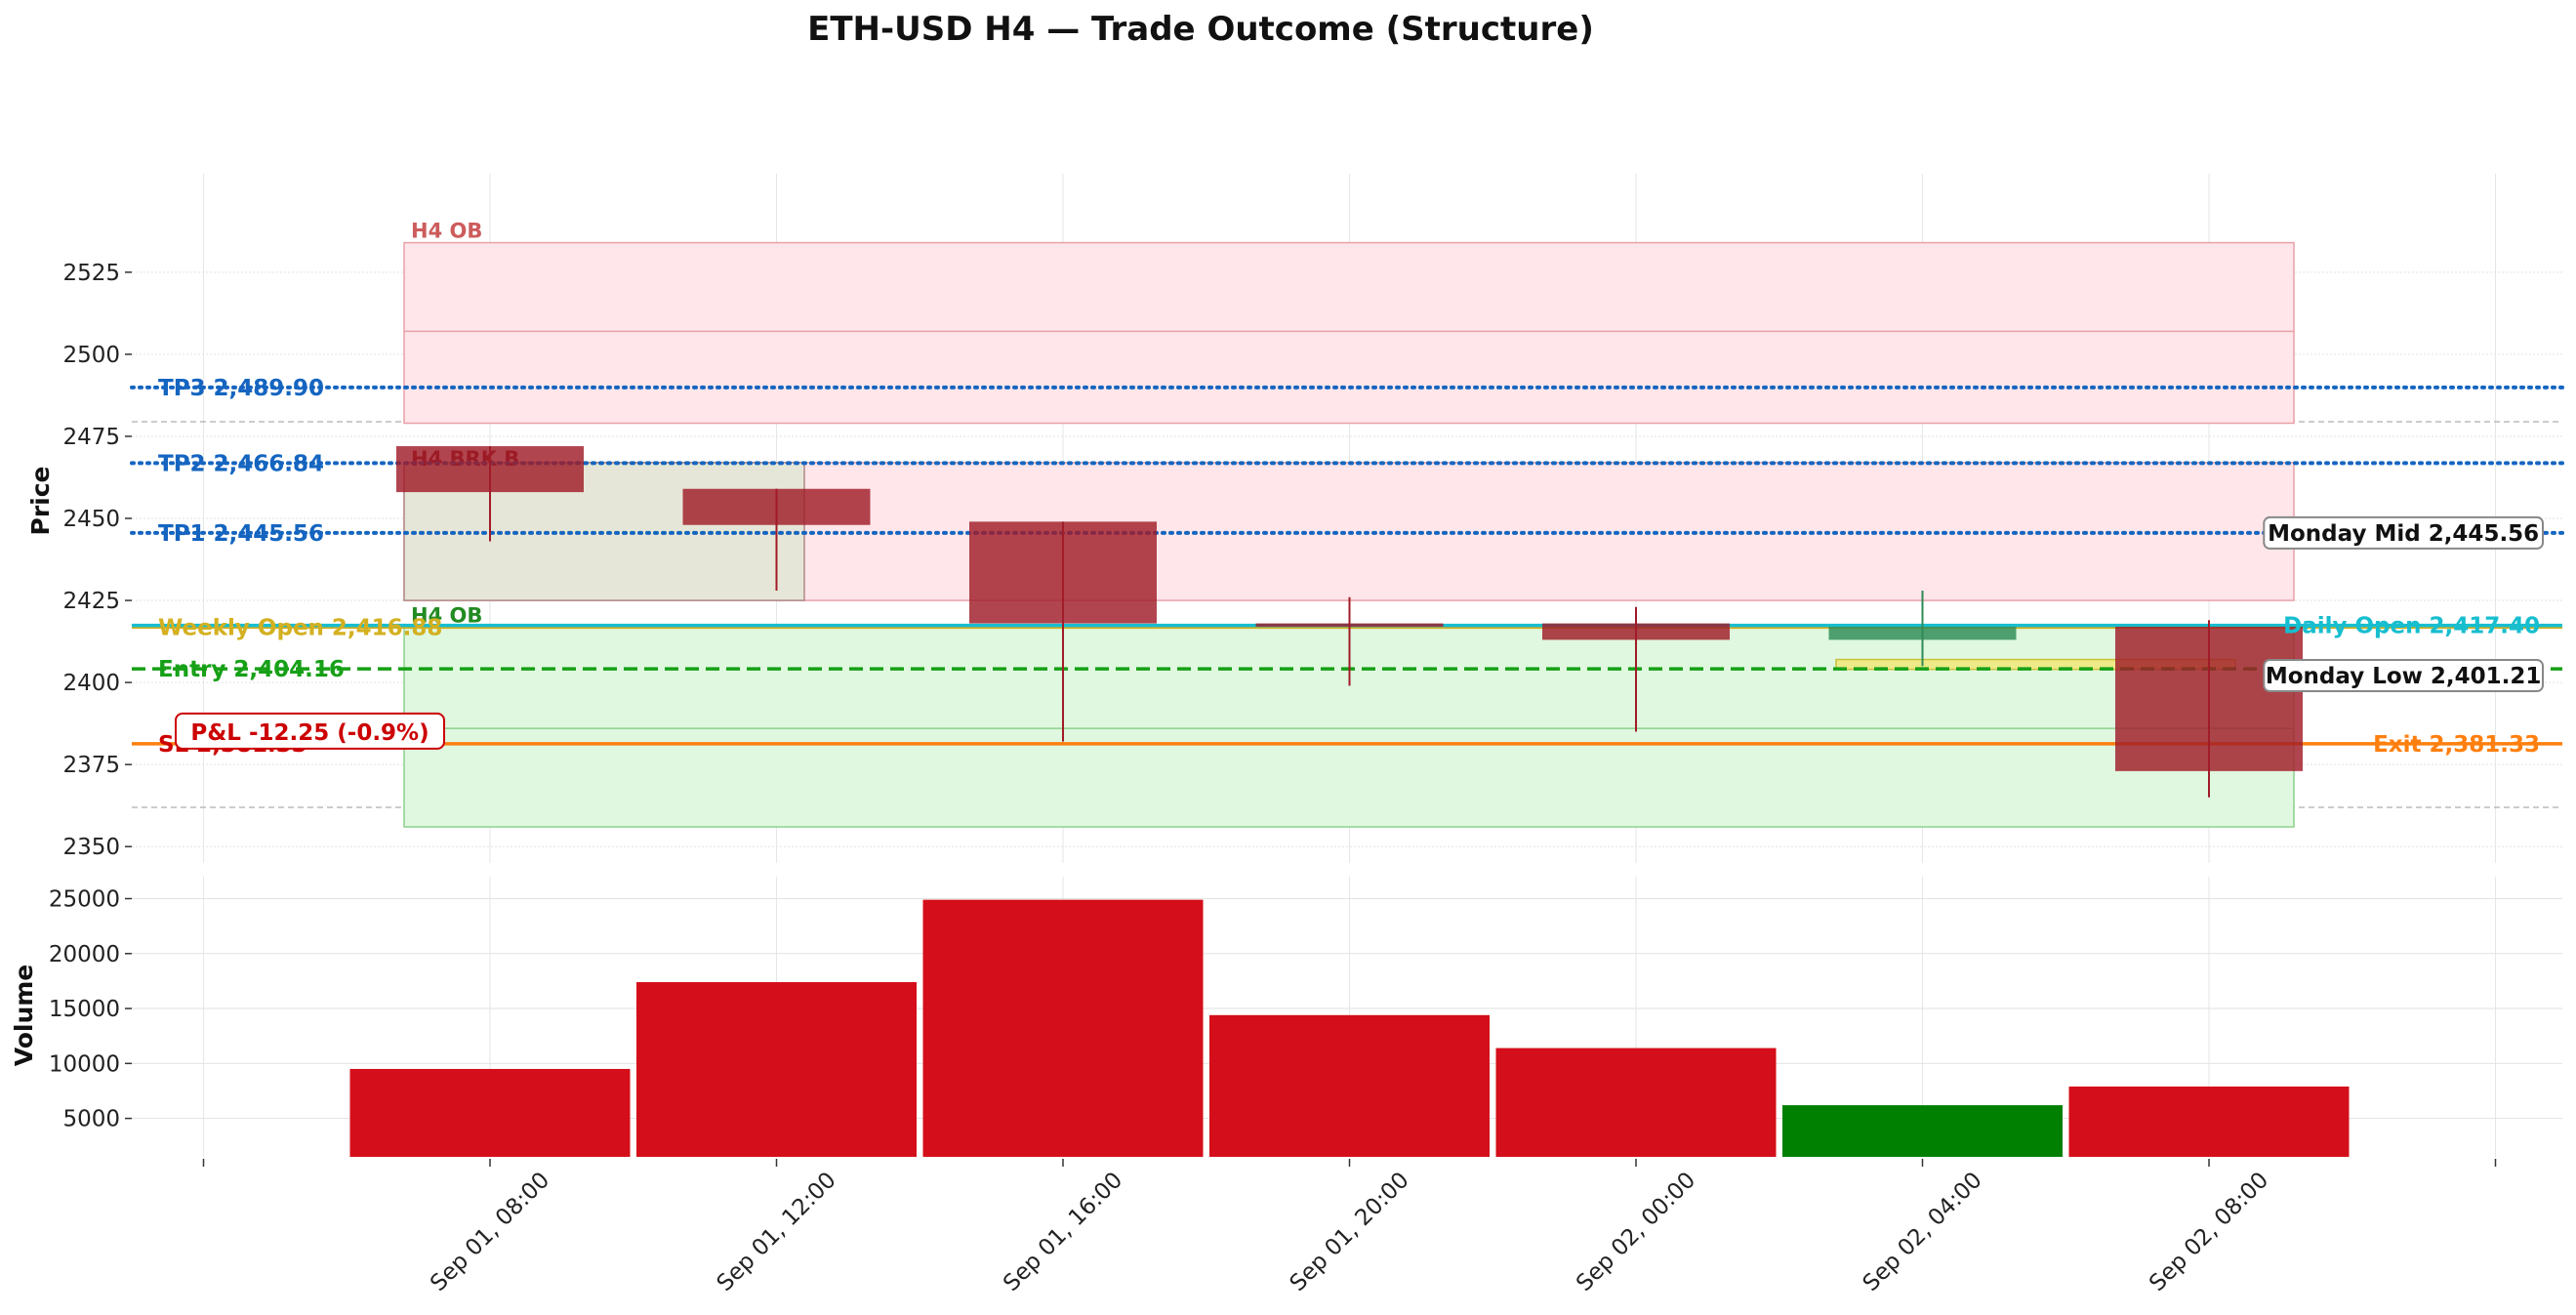 The width and height of the screenshot is (2576, 1315). I want to click on zone-bearish, so click(1349, 333).